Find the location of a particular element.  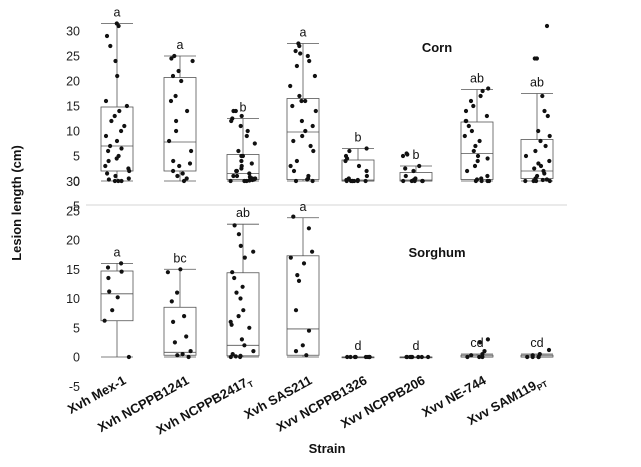

box-3: b is located at coordinates (243, 142).